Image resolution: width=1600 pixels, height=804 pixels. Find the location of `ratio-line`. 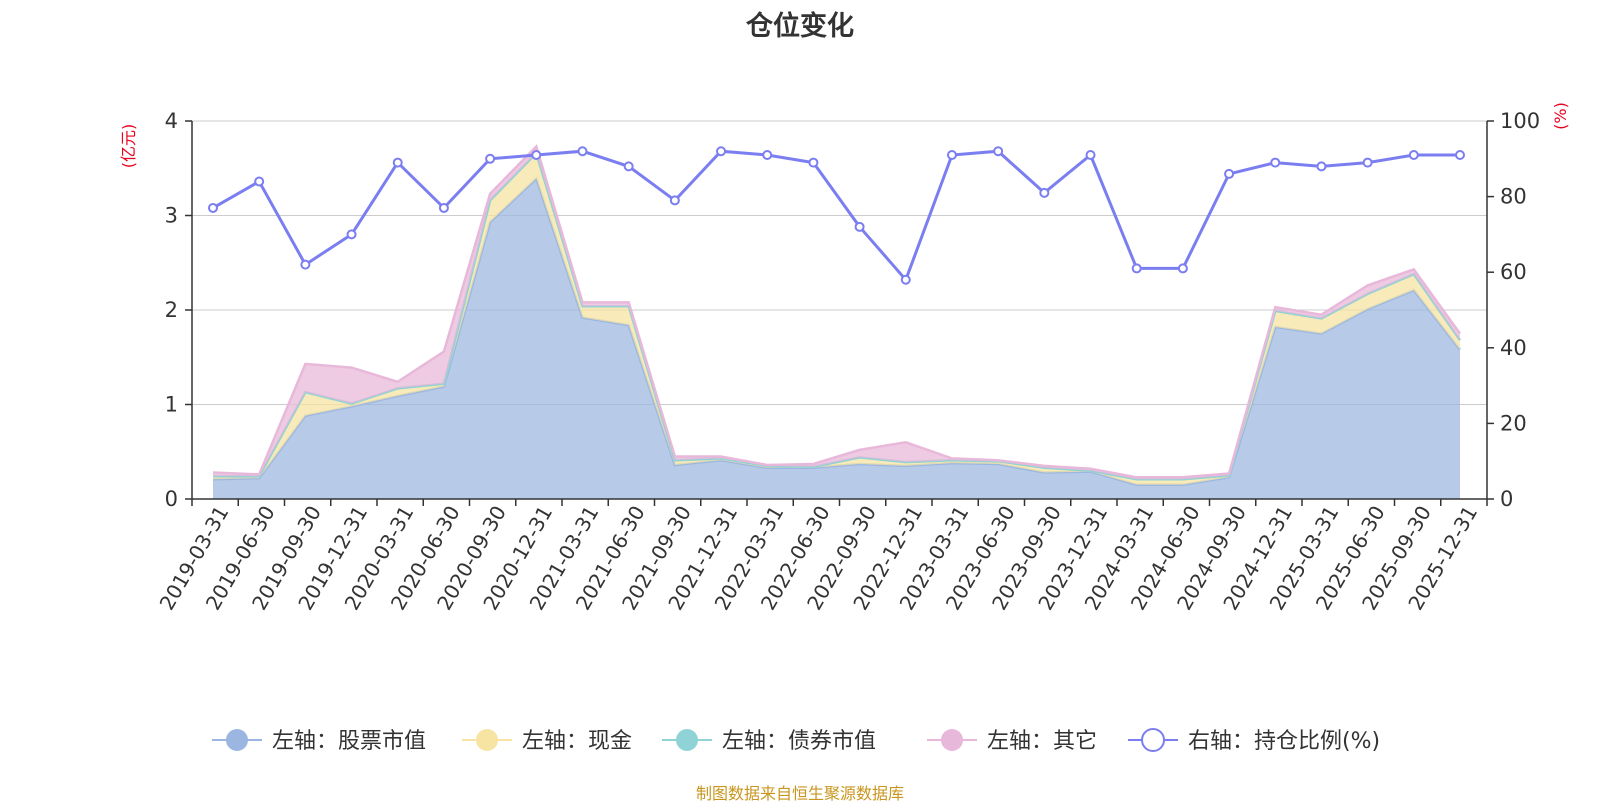

ratio-line is located at coordinates (836, 216).